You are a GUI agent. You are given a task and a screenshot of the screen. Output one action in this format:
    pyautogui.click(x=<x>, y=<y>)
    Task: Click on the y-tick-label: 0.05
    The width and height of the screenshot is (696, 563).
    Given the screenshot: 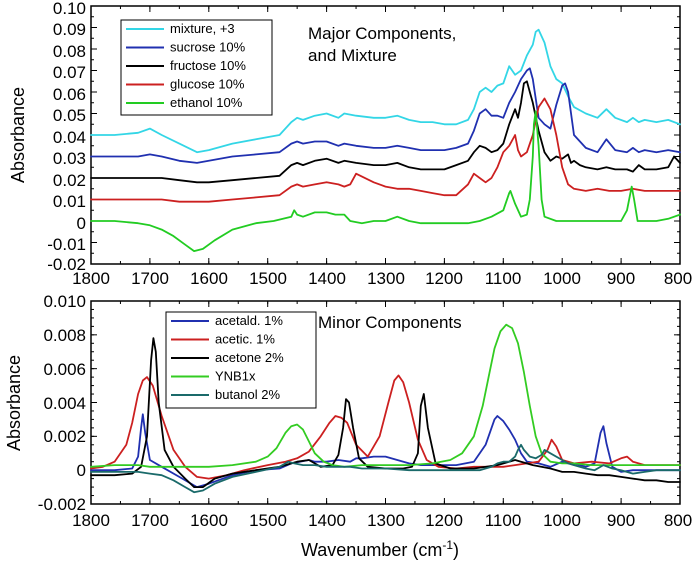 What is the action you would take?
    pyautogui.click(x=69, y=115)
    